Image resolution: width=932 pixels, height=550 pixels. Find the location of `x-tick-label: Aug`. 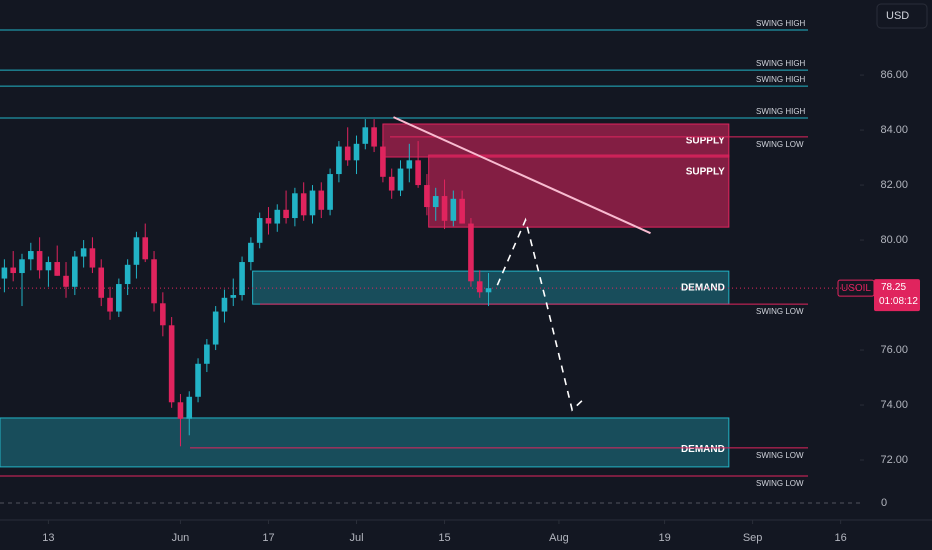

x-tick-label: Aug is located at coordinates (559, 538).